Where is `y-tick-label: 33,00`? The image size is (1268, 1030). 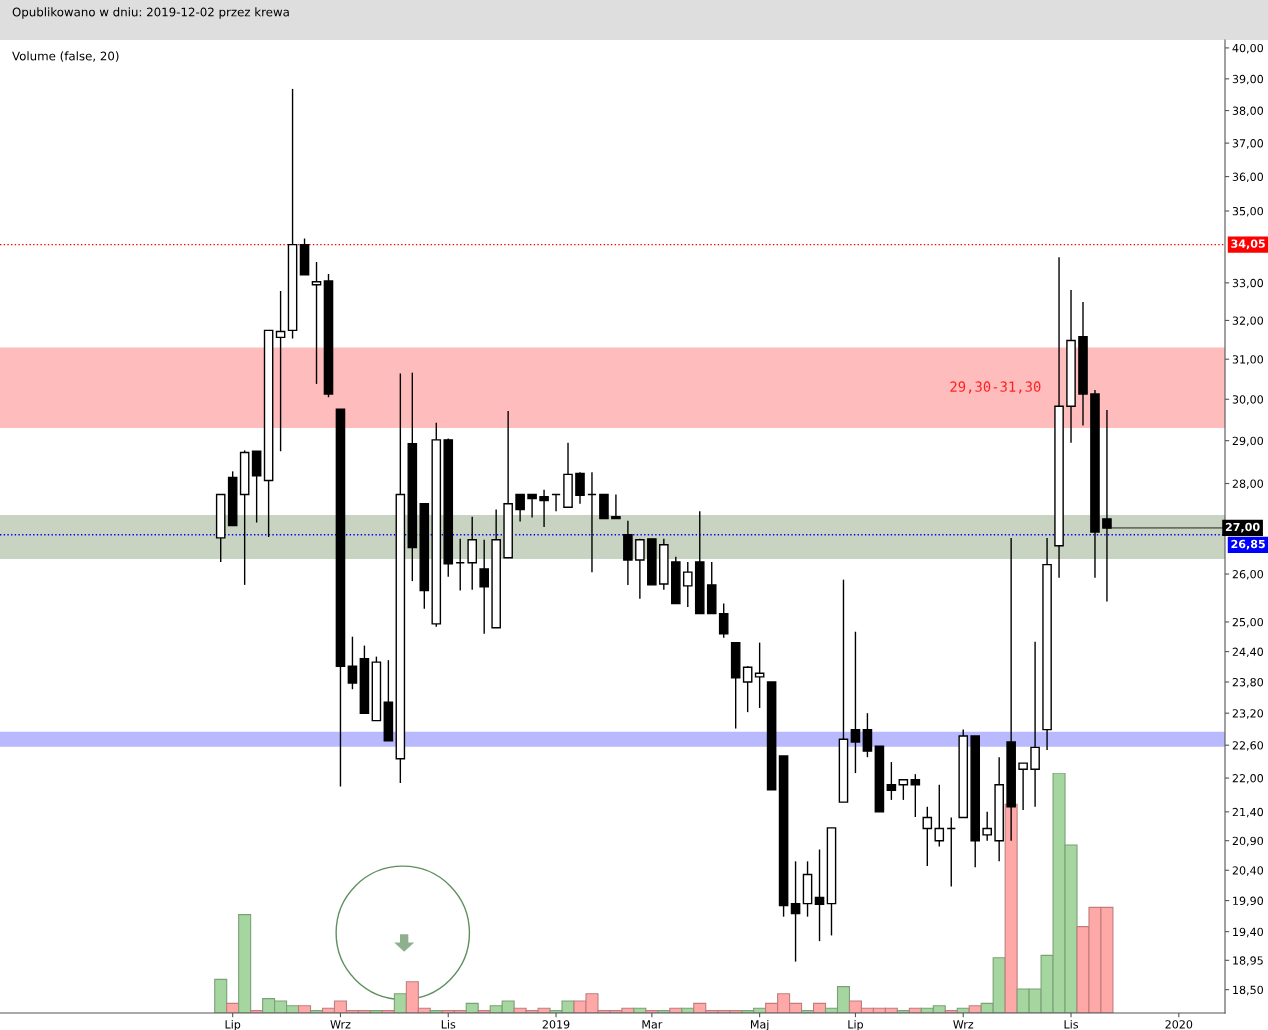
y-tick-label: 33,00 is located at coordinates (1248, 283).